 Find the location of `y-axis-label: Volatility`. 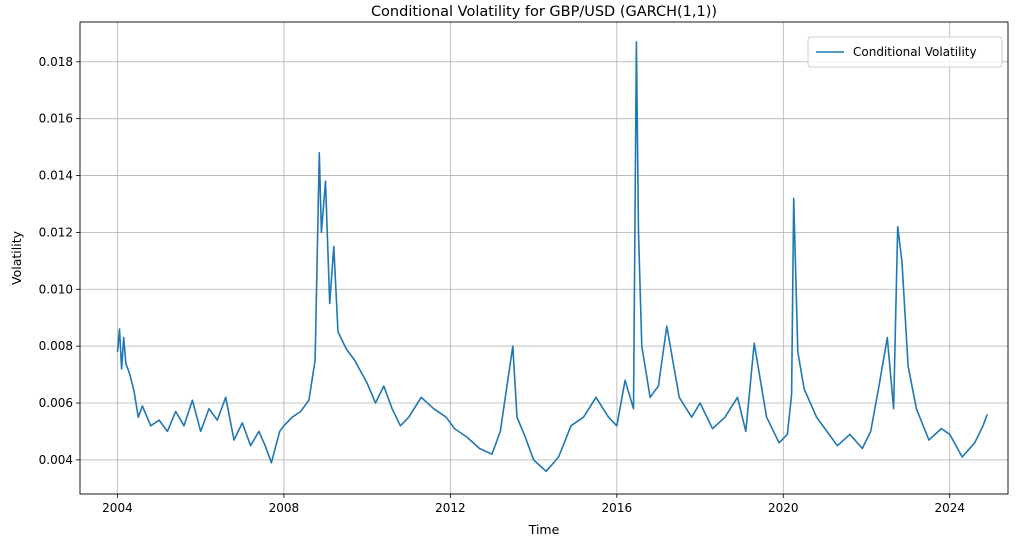

y-axis-label: Volatility is located at coordinates (16, 257).